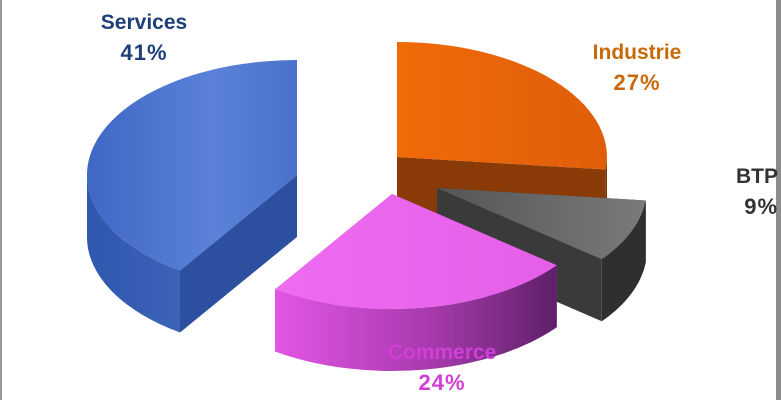 The height and width of the screenshot is (400, 781). I want to click on slice-top-commerce, so click(415, 251).